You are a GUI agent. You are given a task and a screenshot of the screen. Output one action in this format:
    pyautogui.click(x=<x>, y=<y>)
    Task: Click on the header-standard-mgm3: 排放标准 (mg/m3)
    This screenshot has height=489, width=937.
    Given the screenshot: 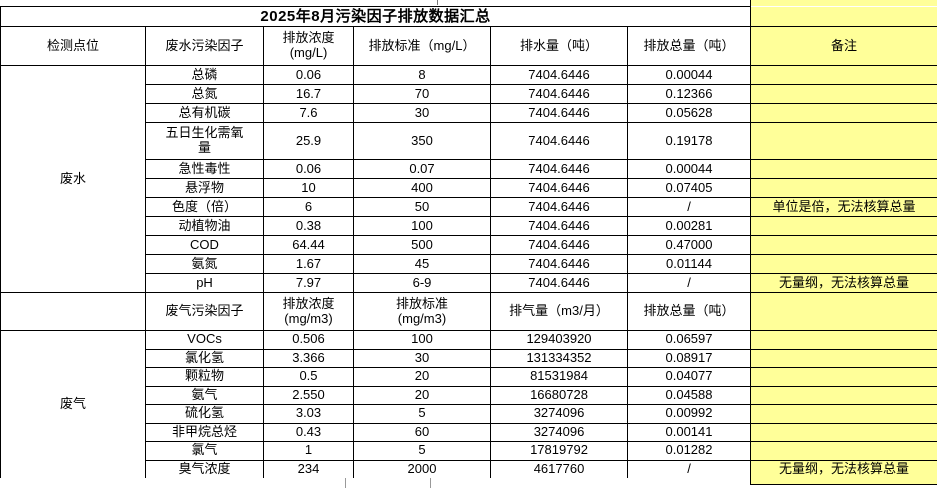 What is the action you would take?
    pyautogui.click(x=422, y=311)
    